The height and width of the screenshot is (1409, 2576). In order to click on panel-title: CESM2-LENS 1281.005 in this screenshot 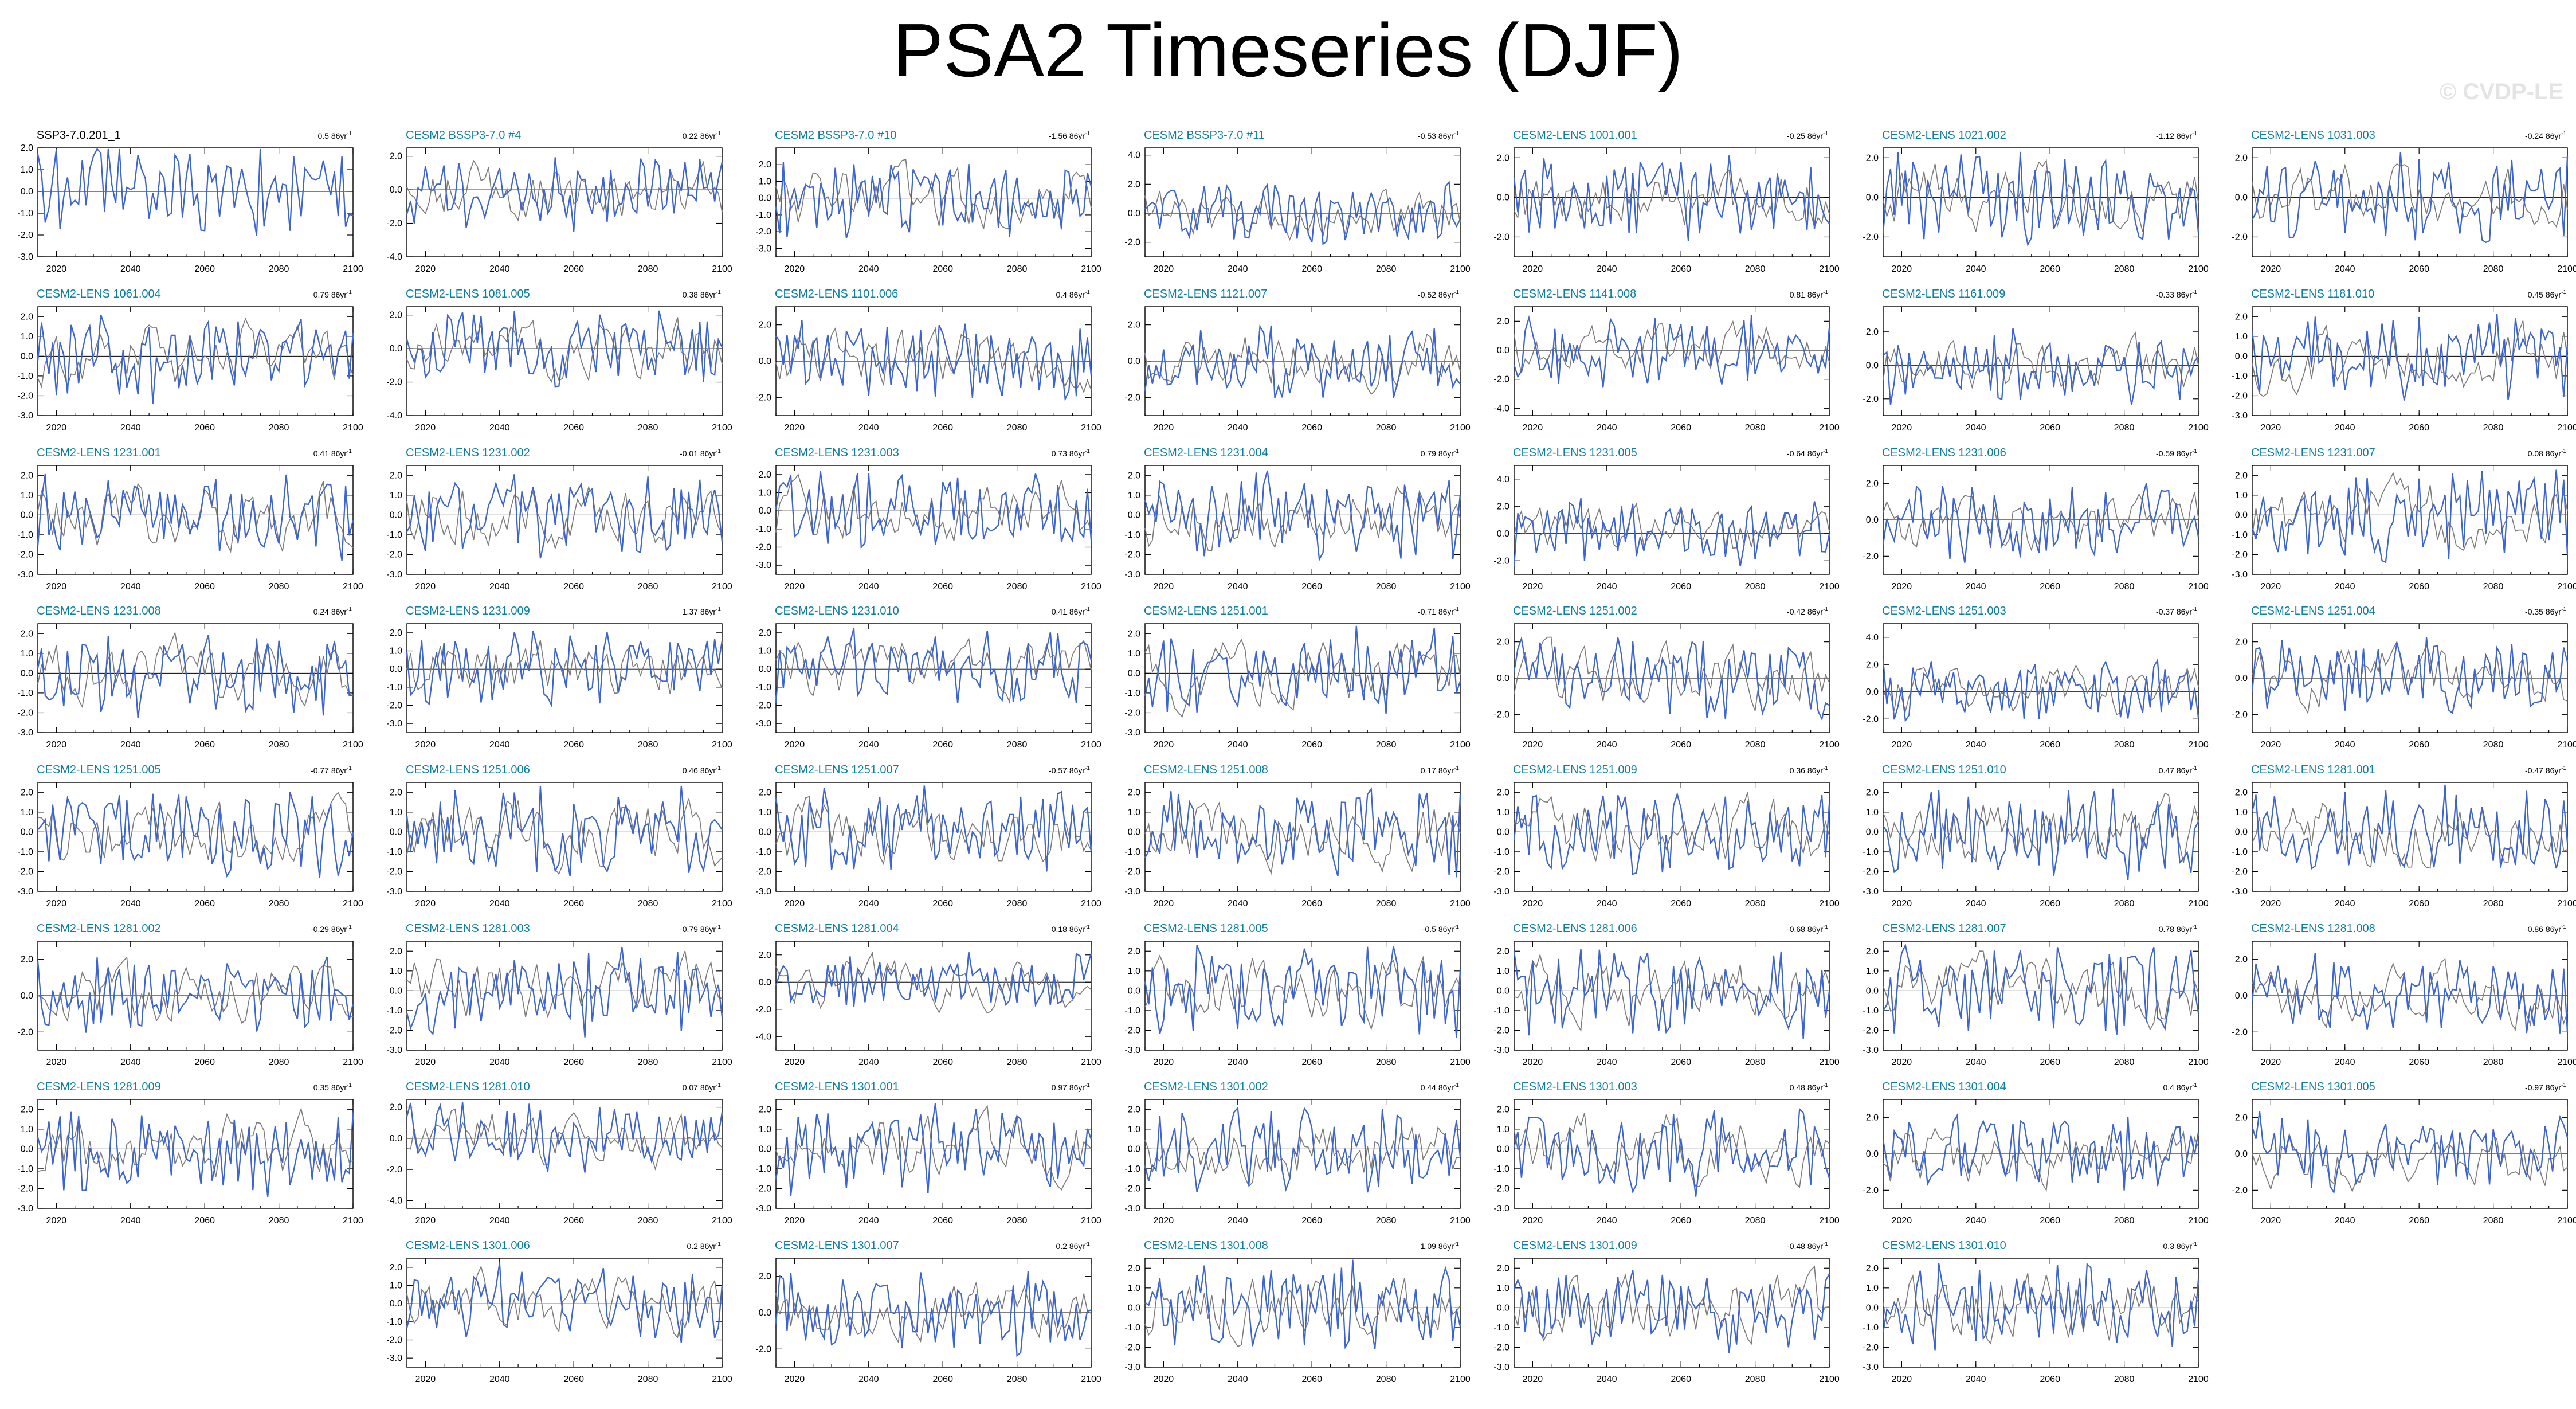, I will do `click(1206, 929)`.